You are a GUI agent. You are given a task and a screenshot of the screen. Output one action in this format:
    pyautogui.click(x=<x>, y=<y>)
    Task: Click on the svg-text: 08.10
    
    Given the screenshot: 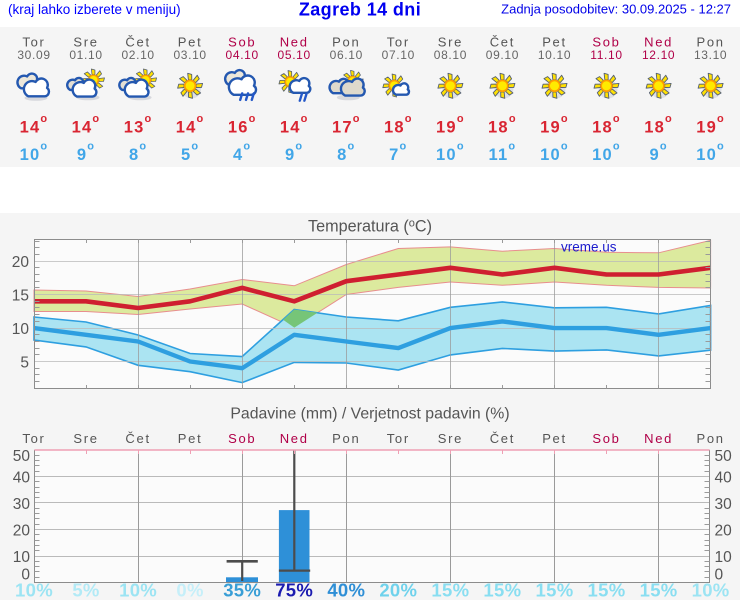 What is the action you would take?
    pyautogui.click(x=450, y=55)
    